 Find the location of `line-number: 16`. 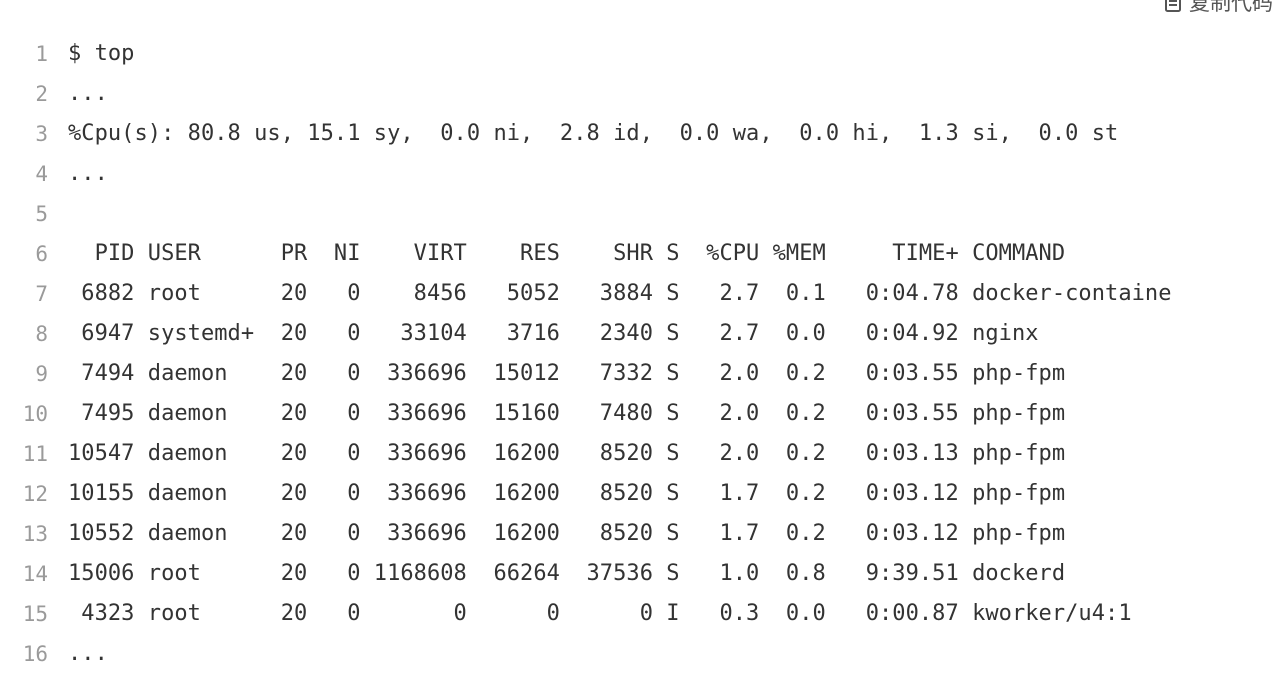

line-number: 16 is located at coordinates (35, 654).